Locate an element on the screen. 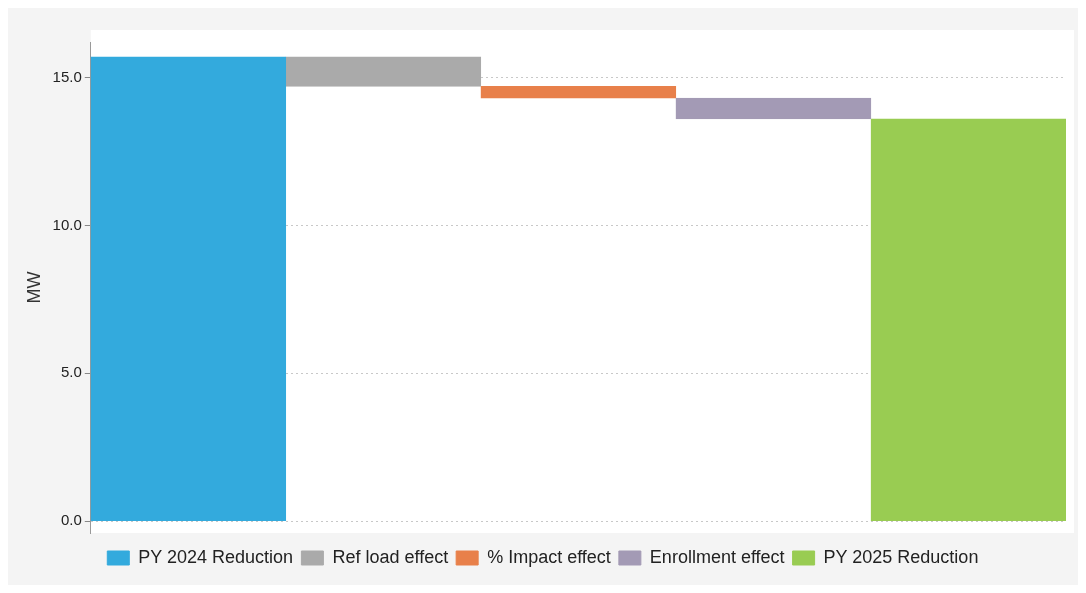 The width and height of the screenshot is (1086, 593). y-axis-title: MW is located at coordinates (33, 287).